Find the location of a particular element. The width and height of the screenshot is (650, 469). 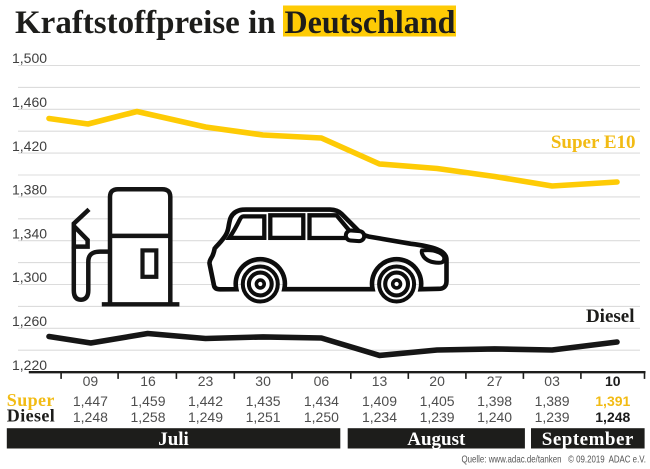

svg-text: 1,251 is located at coordinates (263, 417).